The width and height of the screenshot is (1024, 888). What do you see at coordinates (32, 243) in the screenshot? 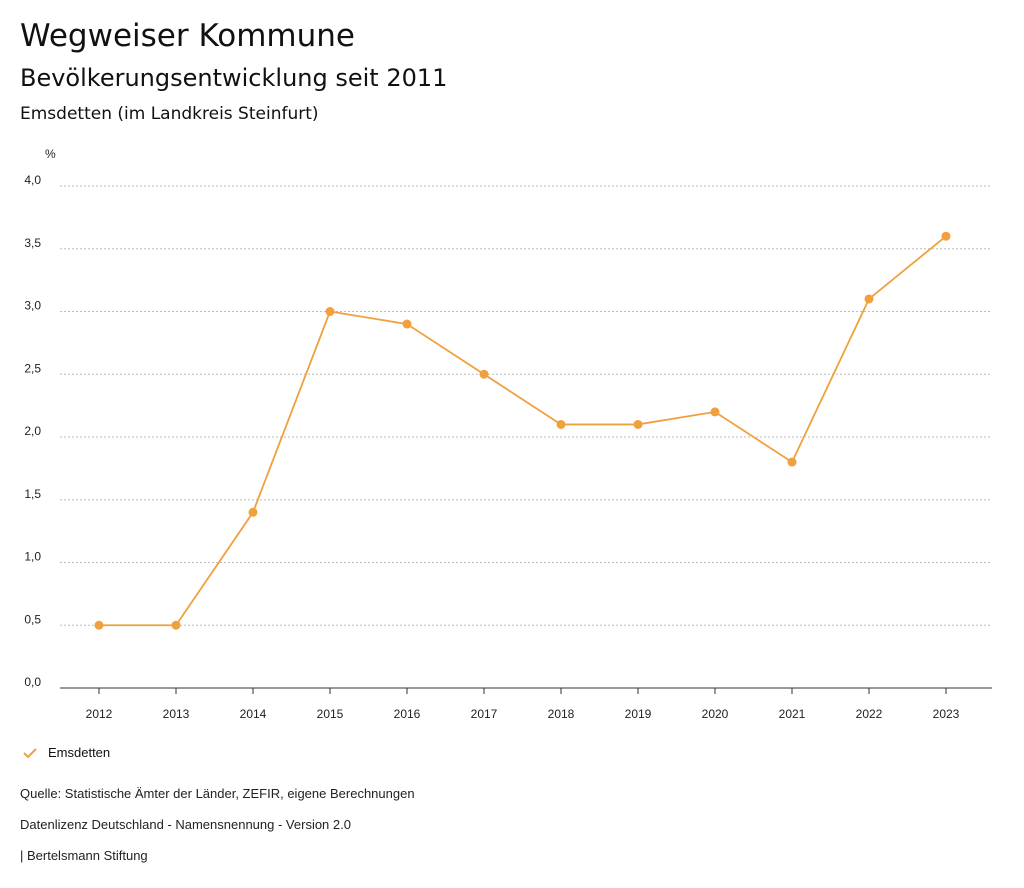
I see `y-tick-label: 3,5` at bounding box center [32, 243].